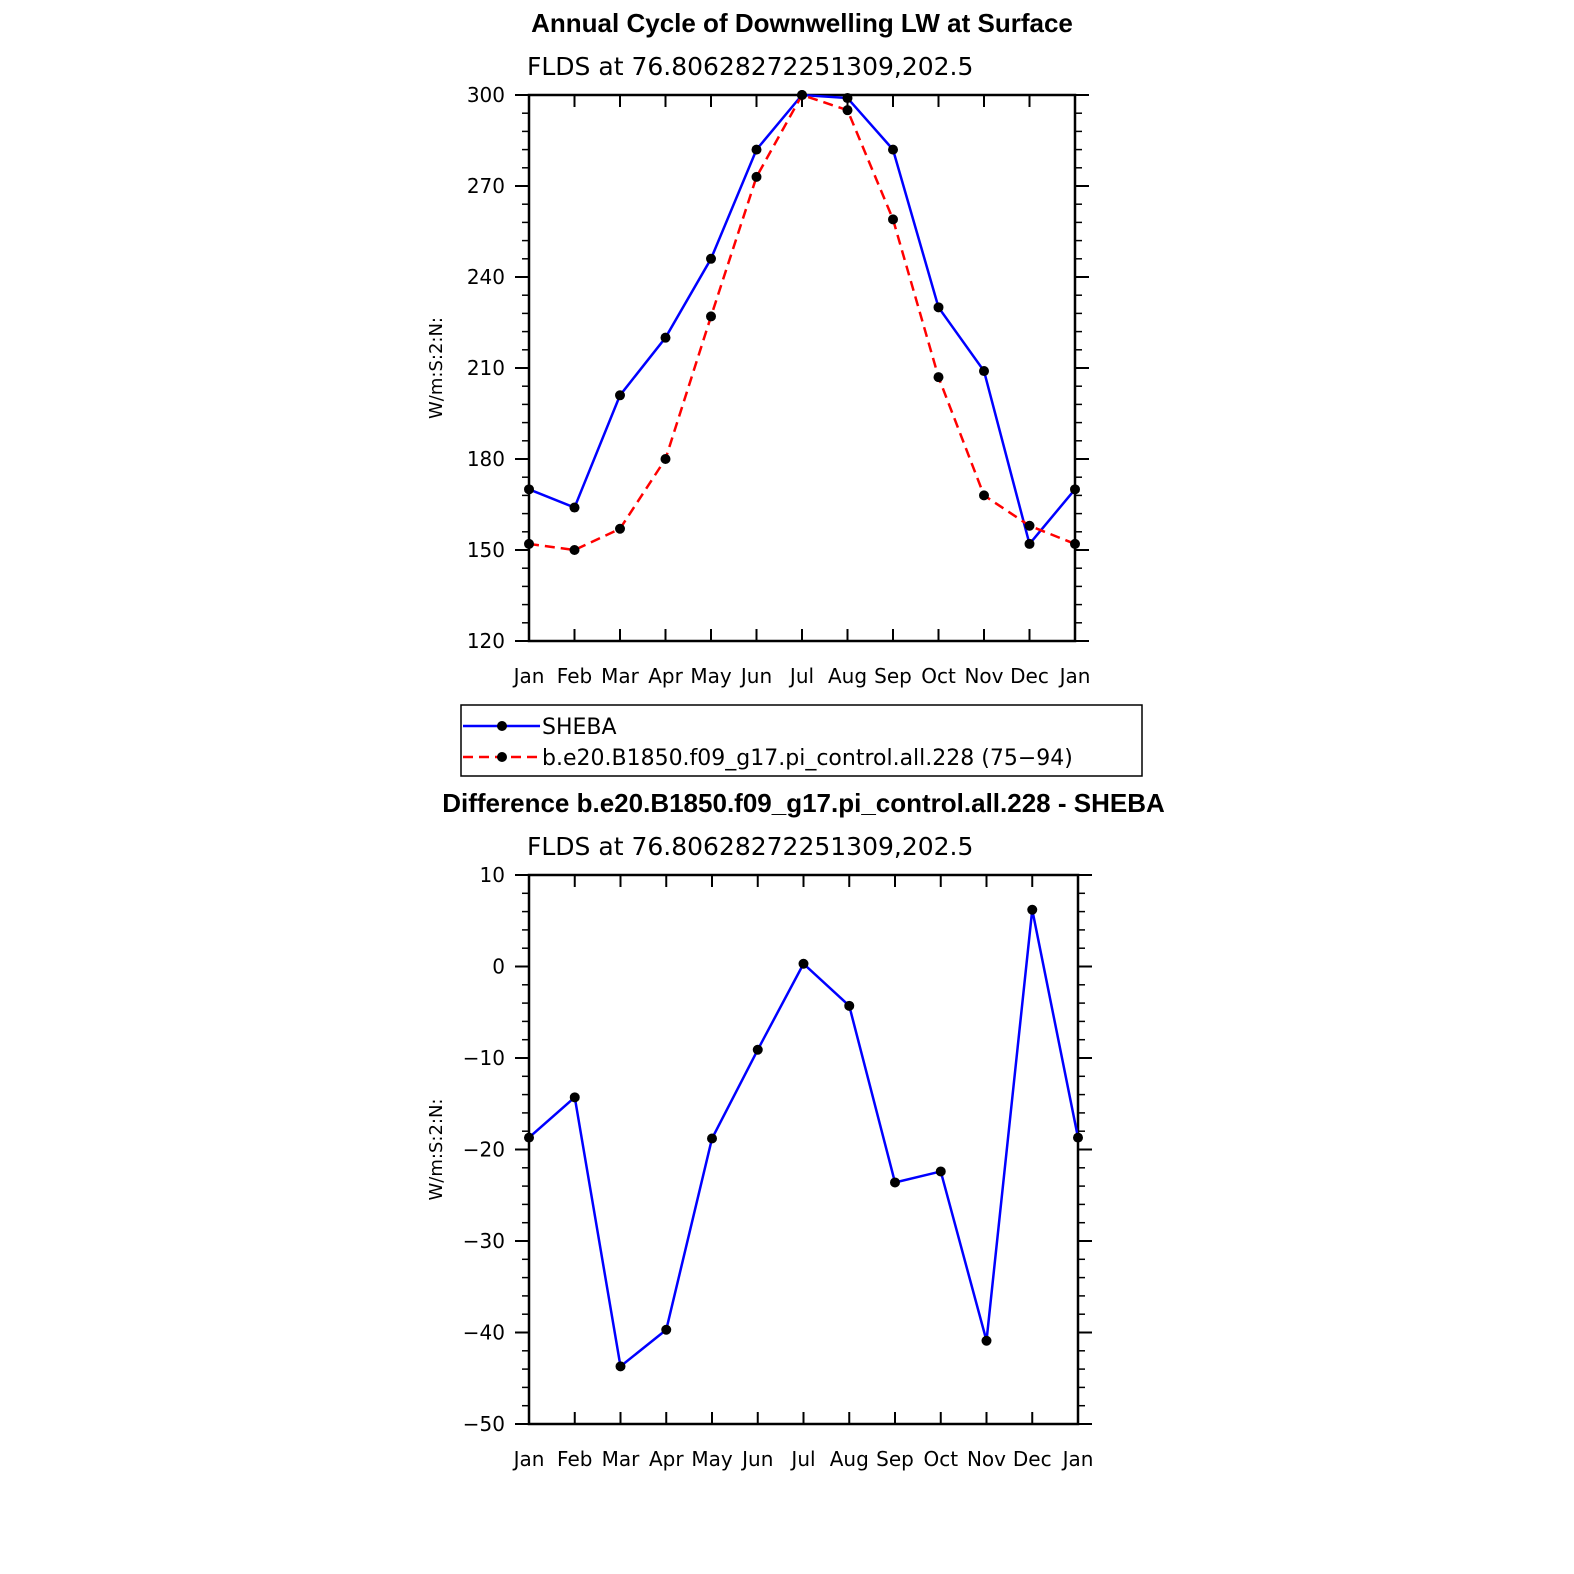 The image size is (1574, 1574). Describe the element at coordinates (484, 1058) in the screenshot. I see `y-tick-label: −10` at that location.